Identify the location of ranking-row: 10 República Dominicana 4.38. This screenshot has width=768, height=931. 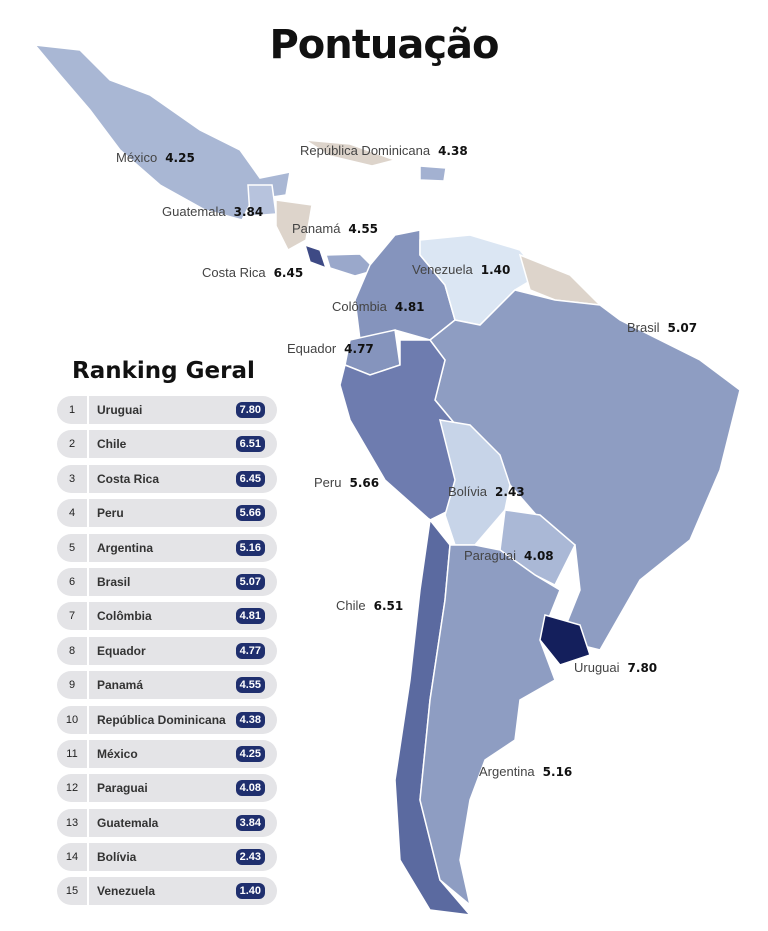
(167, 719).